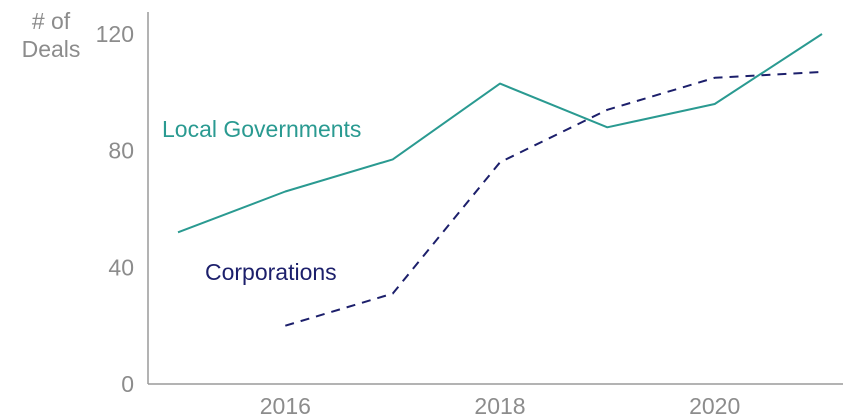 This screenshot has width=843, height=418. Describe the element at coordinates (121, 151) in the screenshot. I see `y-tick-label-80: 80` at that location.